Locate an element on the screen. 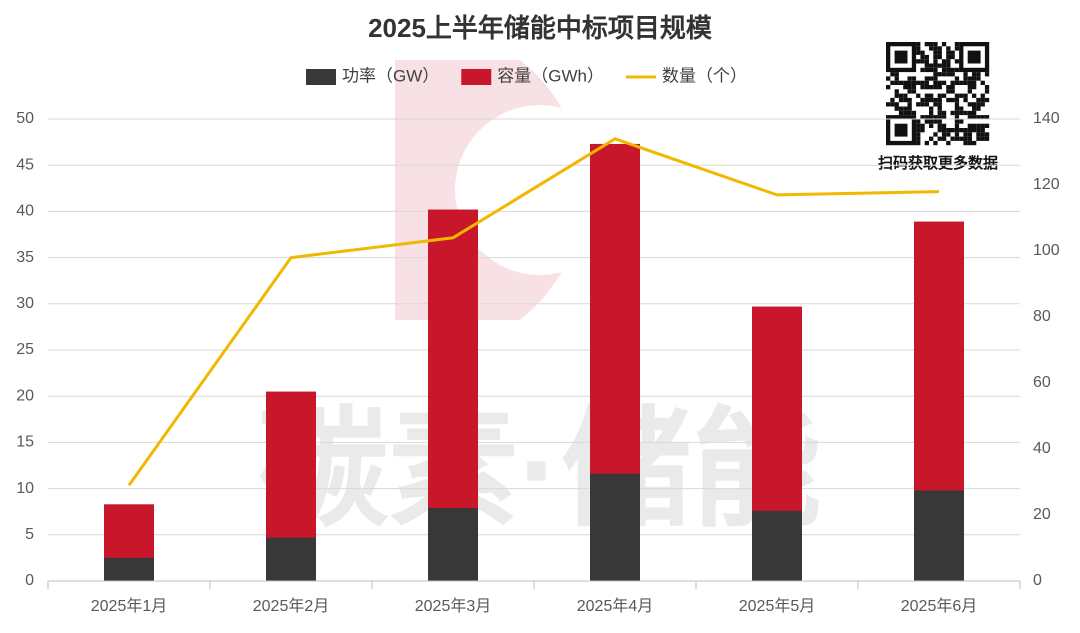 This screenshot has width=1080, height=633. y-tick-label: 5 is located at coordinates (29, 534).